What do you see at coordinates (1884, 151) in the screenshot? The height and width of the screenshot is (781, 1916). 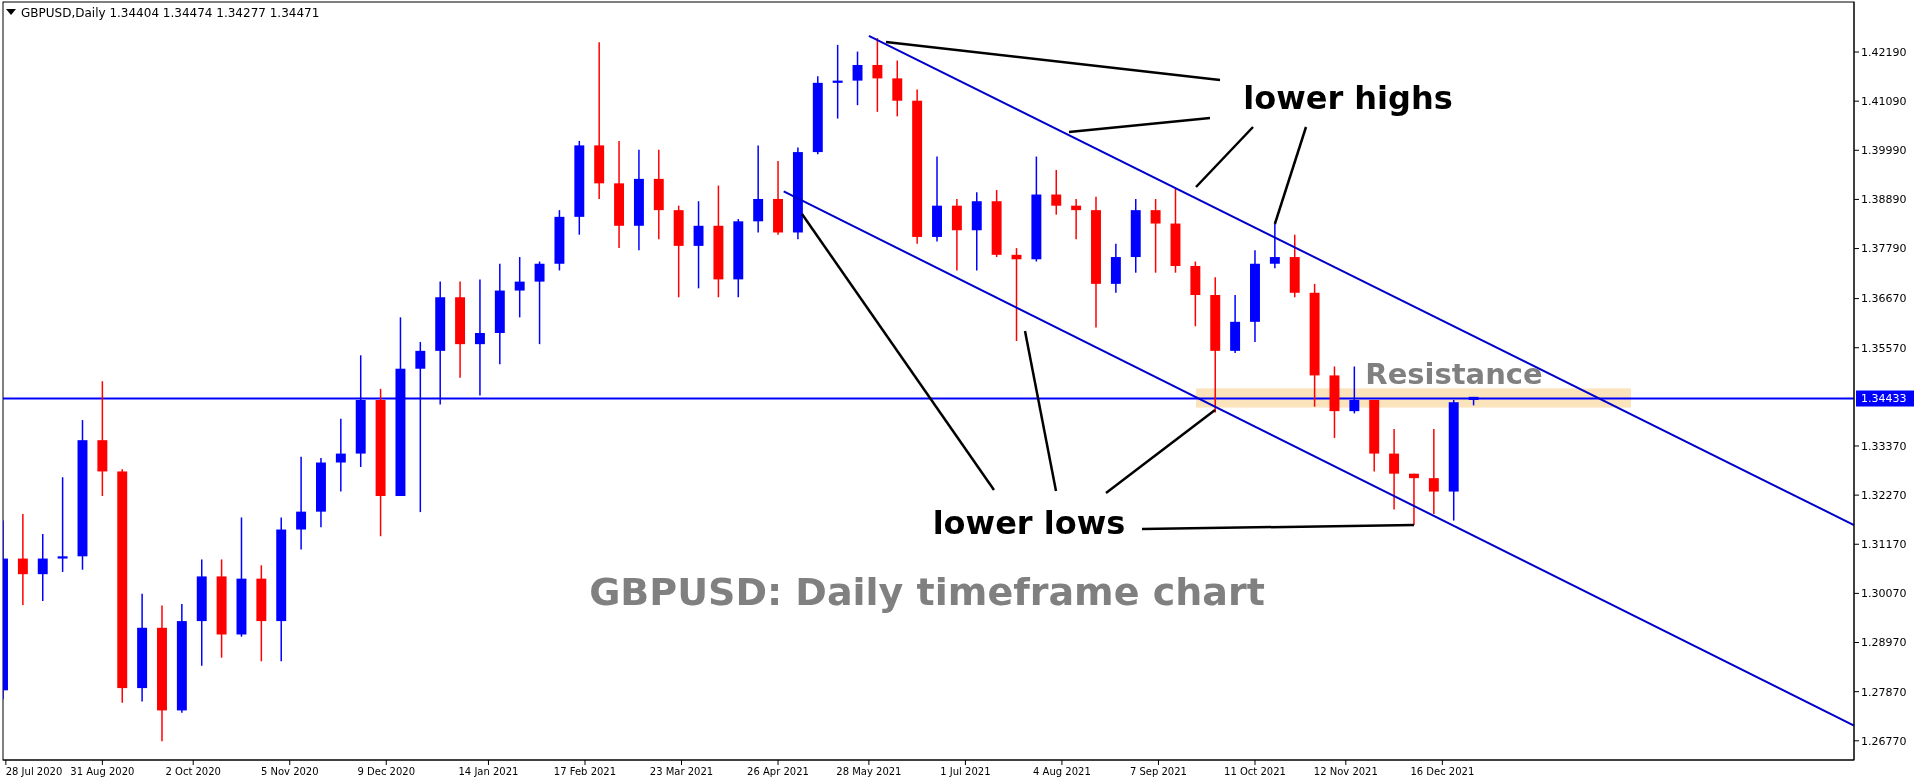 I see `y-tick-label: 1.39990` at bounding box center [1884, 151].